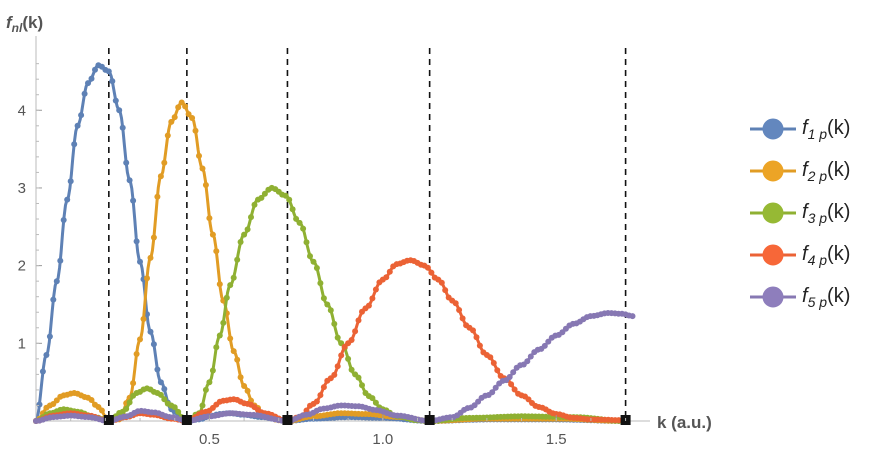 This screenshot has height=459, width=874. What do you see at coordinates (22, 266) in the screenshot?
I see `y-tick-label: 2` at bounding box center [22, 266].